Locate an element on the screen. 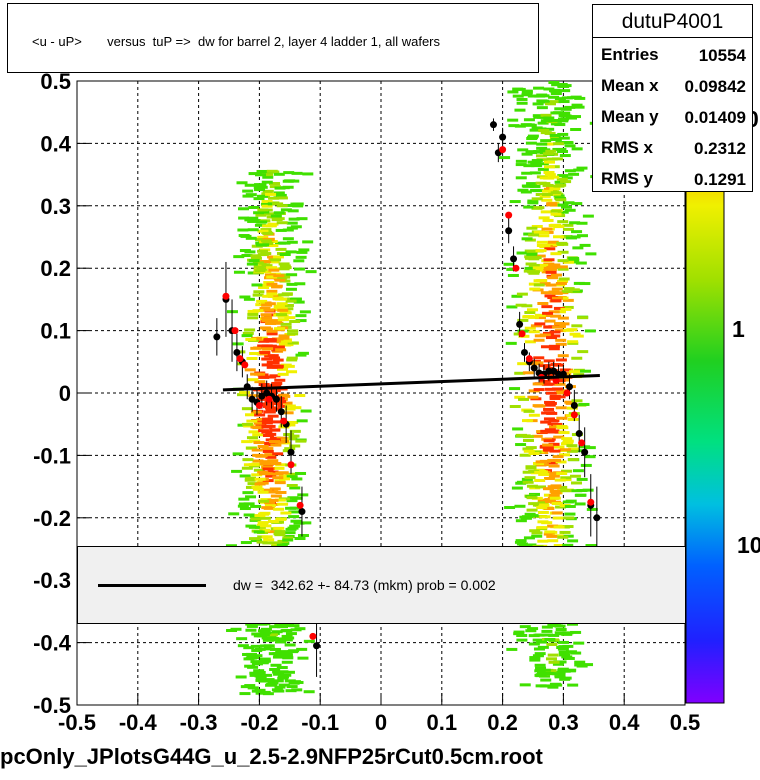 This screenshot has height=780, width=760. fit-line-group is located at coordinates (411, 383).